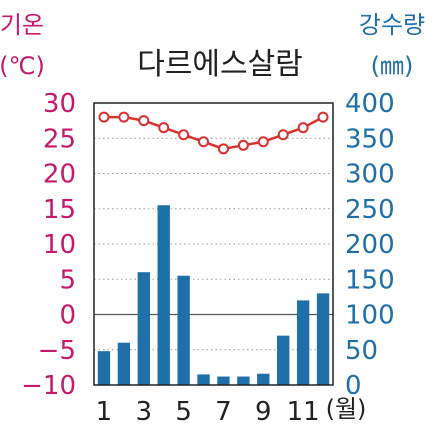  I want to click on month-tick-label: 9, so click(263, 412).